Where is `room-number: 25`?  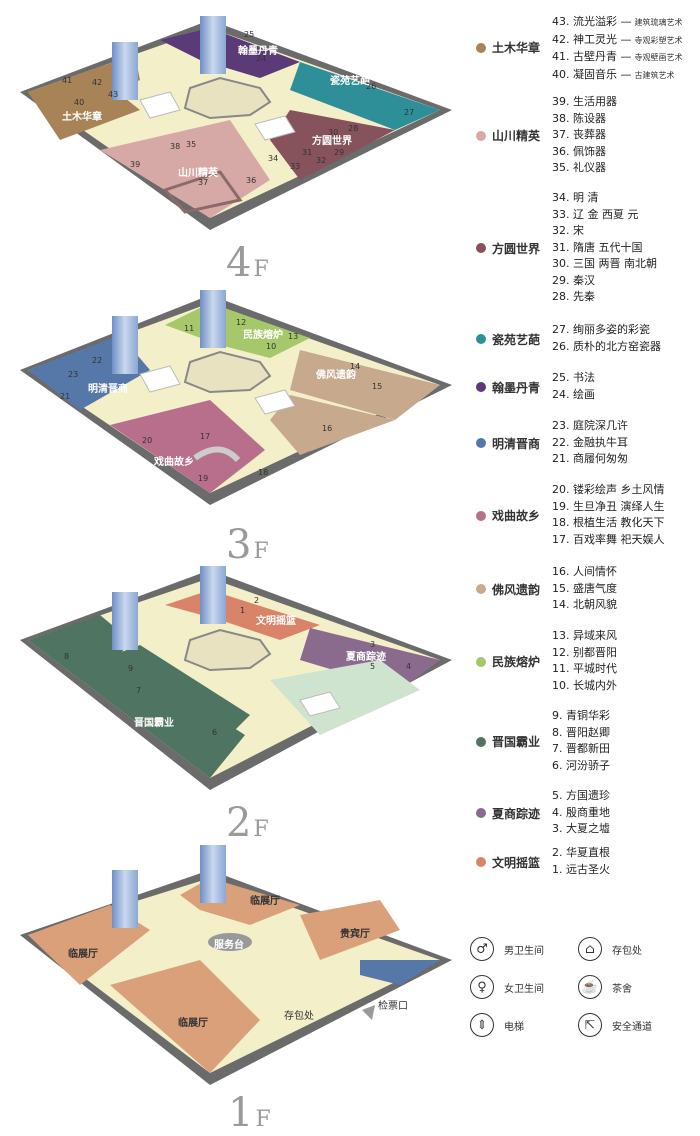
room-number: 25 is located at coordinates (249, 34).